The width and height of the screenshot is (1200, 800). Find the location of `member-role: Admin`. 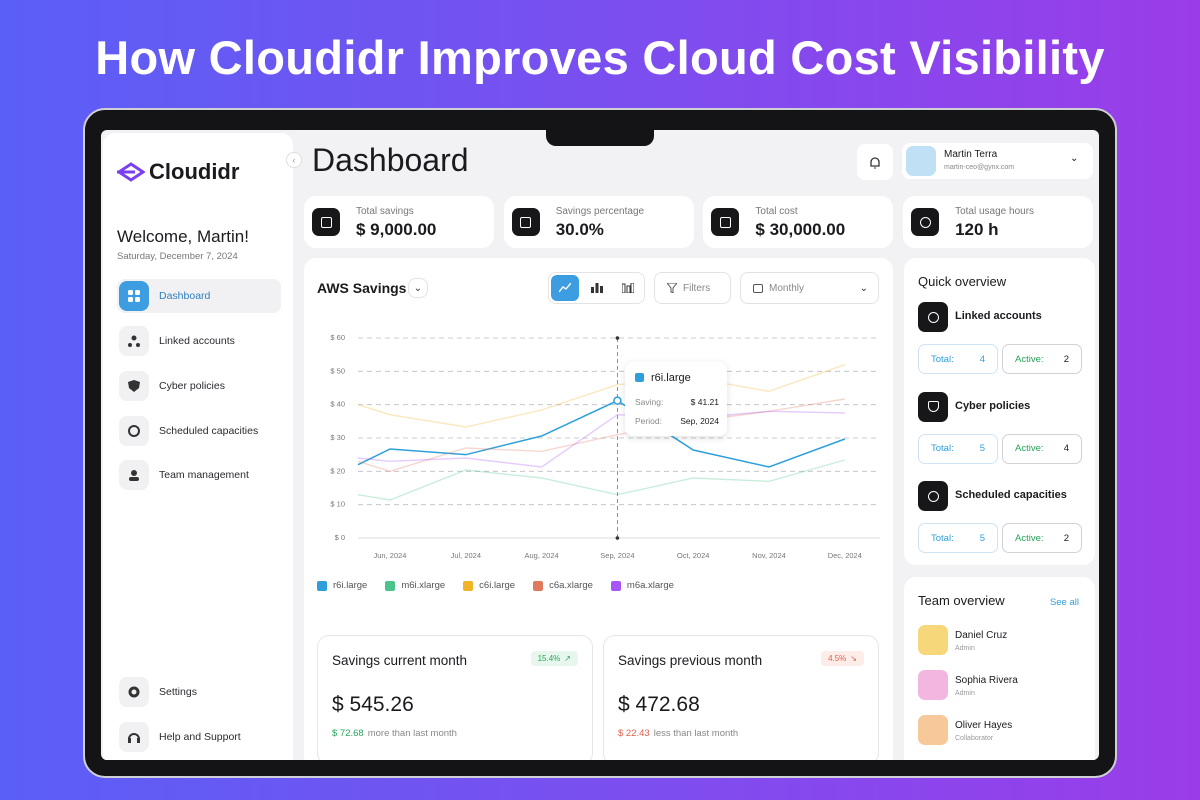

member-role: Admin is located at coordinates (965, 648).